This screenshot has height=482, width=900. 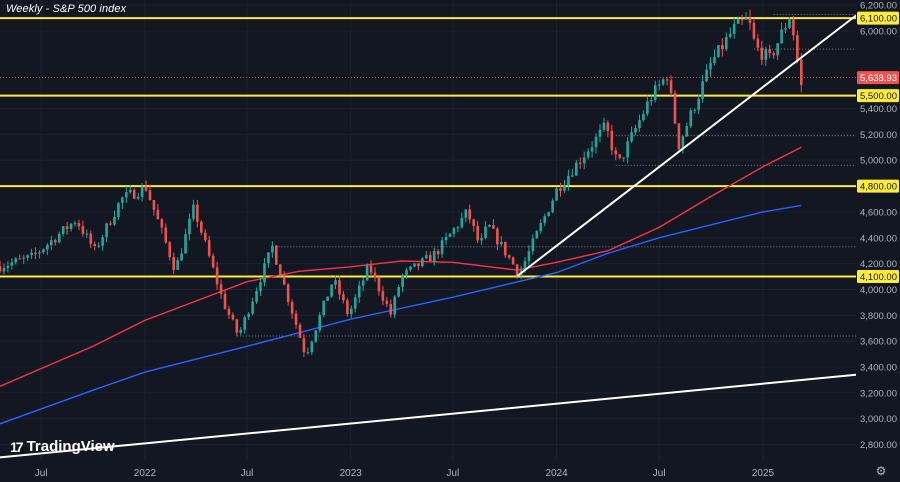 What do you see at coordinates (450, 471) in the screenshot?
I see `time-axis` at bounding box center [450, 471].